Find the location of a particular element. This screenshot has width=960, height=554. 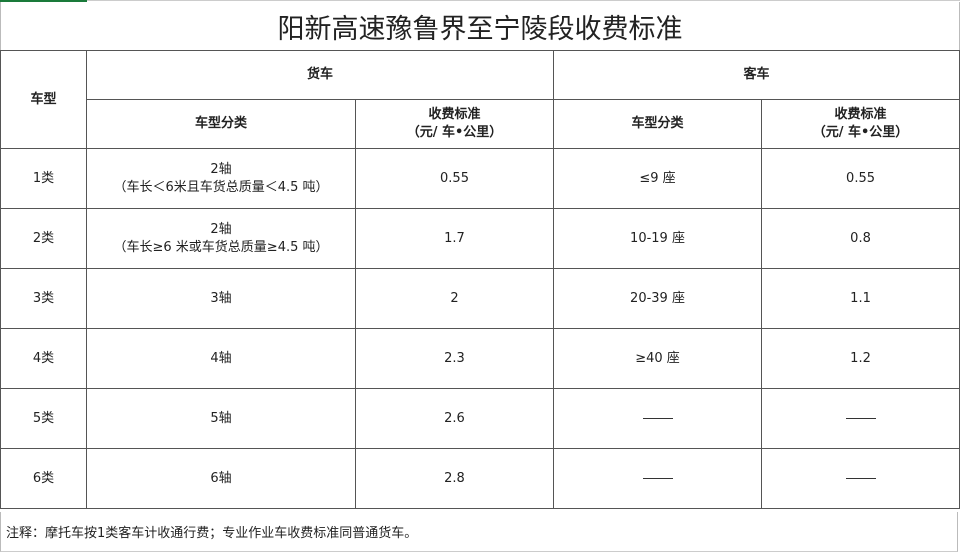

vehicle-type-cell: 5类 is located at coordinates (43, 418).